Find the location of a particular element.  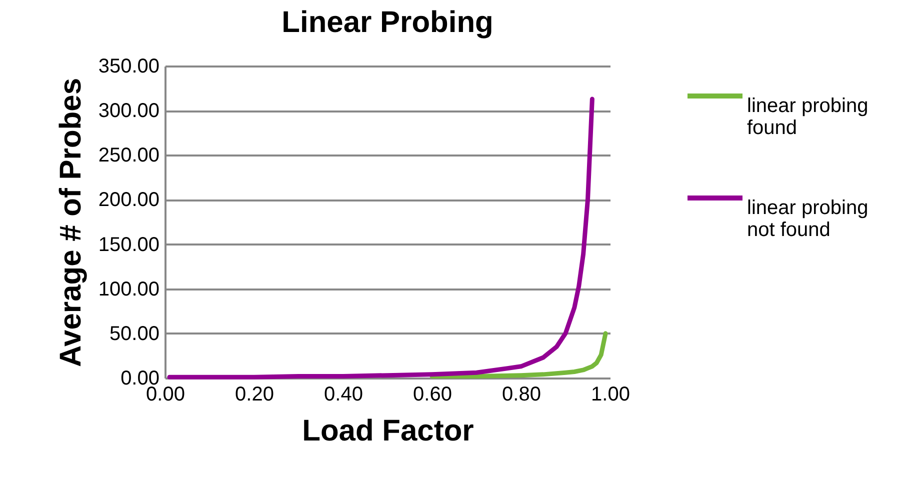

x-tick-label: 0.20 is located at coordinates (254, 395).